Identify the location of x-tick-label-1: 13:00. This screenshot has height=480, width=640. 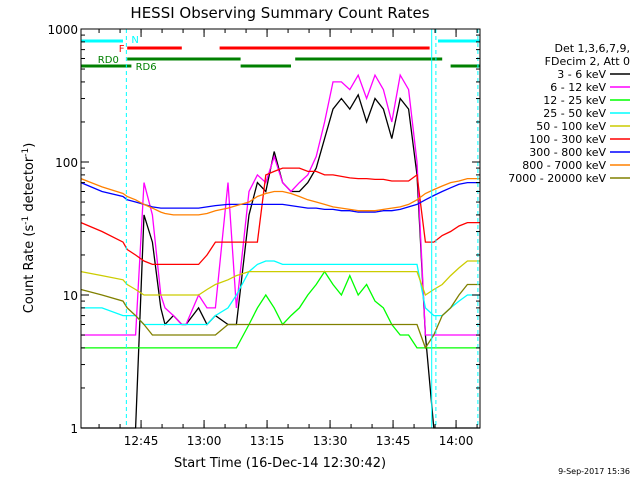
(204, 441).